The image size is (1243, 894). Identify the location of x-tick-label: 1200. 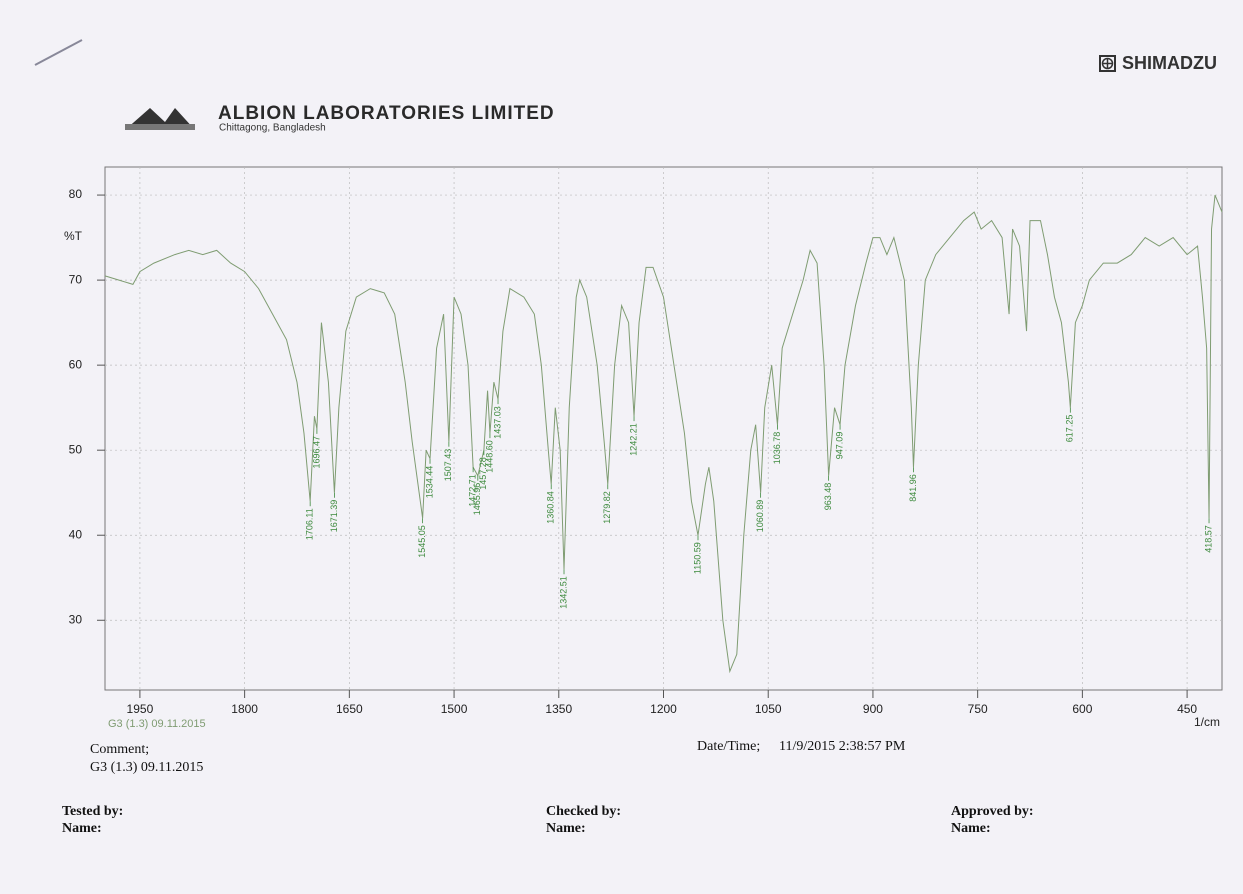
(663, 709).